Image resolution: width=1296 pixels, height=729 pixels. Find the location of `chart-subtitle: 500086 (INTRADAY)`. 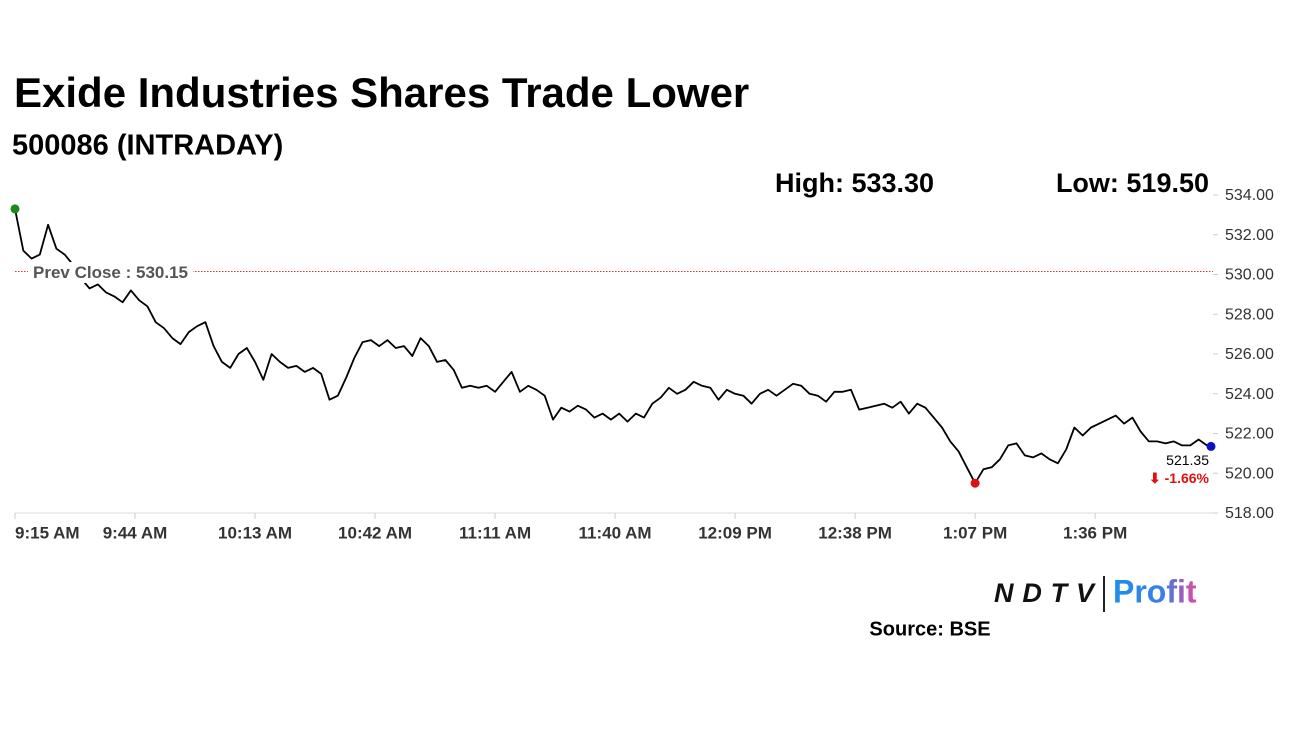

chart-subtitle: 500086 (INTRADAY) is located at coordinates (147, 146).